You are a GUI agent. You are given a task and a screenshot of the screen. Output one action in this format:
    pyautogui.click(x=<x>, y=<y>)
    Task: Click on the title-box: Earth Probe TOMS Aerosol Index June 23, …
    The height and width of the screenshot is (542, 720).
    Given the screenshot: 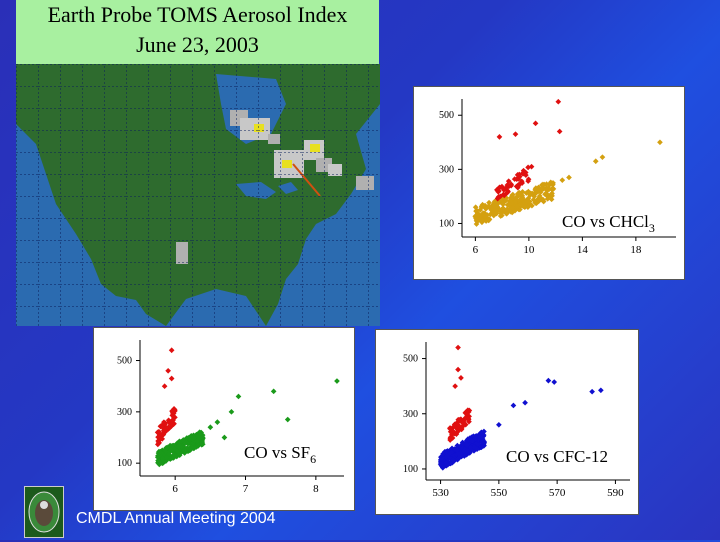 What is the action you would take?
    pyautogui.click(x=197, y=32)
    